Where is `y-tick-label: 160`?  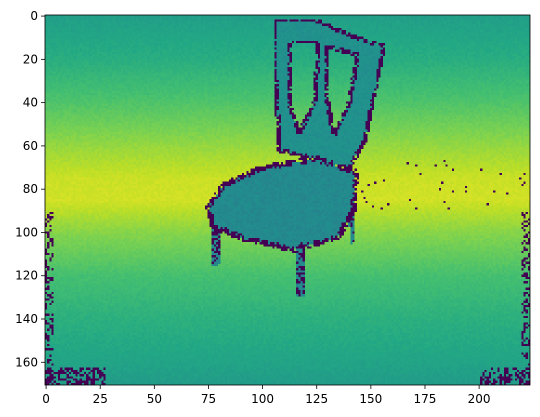 y-tick-label: 160 is located at coordinates (26, 362).